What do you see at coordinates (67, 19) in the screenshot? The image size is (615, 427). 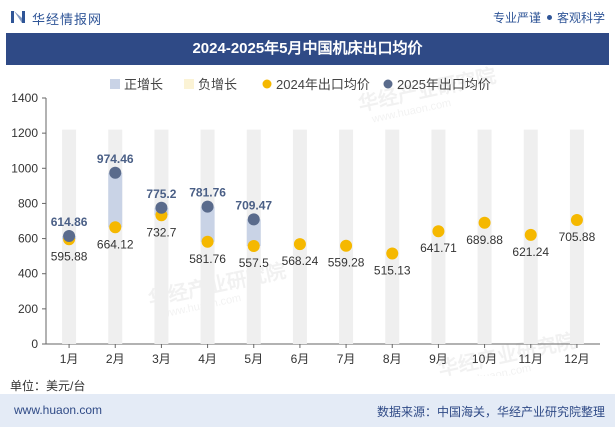 I see `brand-name: 华经情报网` at bounding box center [67, 19].